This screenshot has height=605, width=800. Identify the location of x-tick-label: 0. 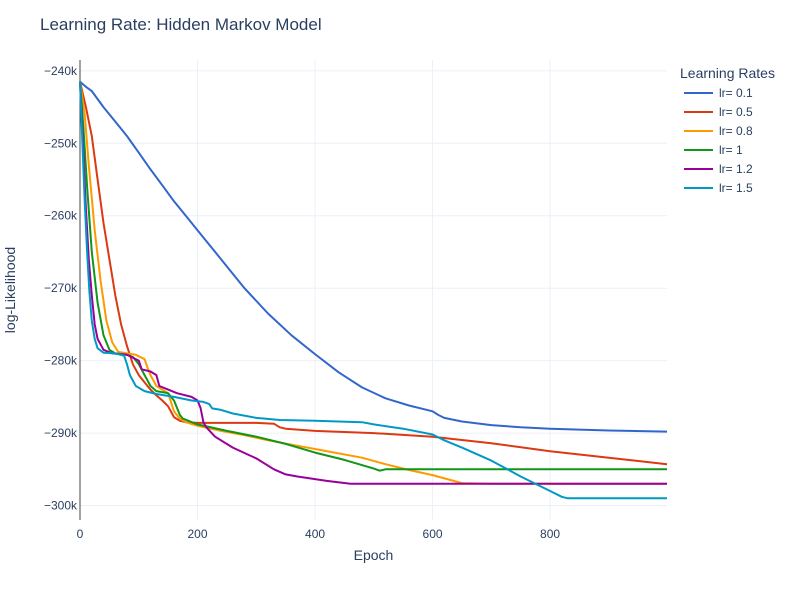
(80, 534).